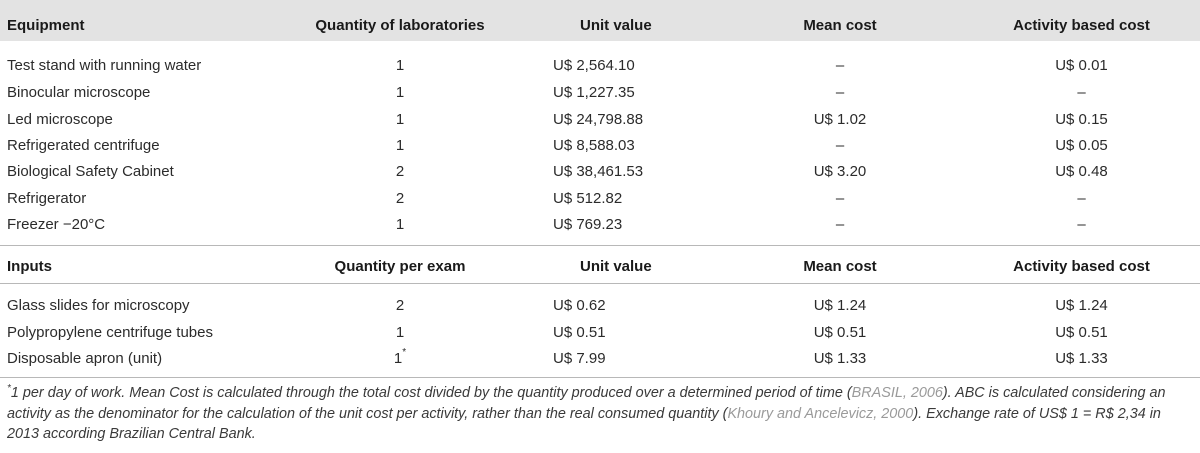 The width and height of the screenshot is (1200, 453). Describe the element at coordinates (1081, 145) in the screenshot. I see `activity-based-cost: U$ 0.05` at that location.